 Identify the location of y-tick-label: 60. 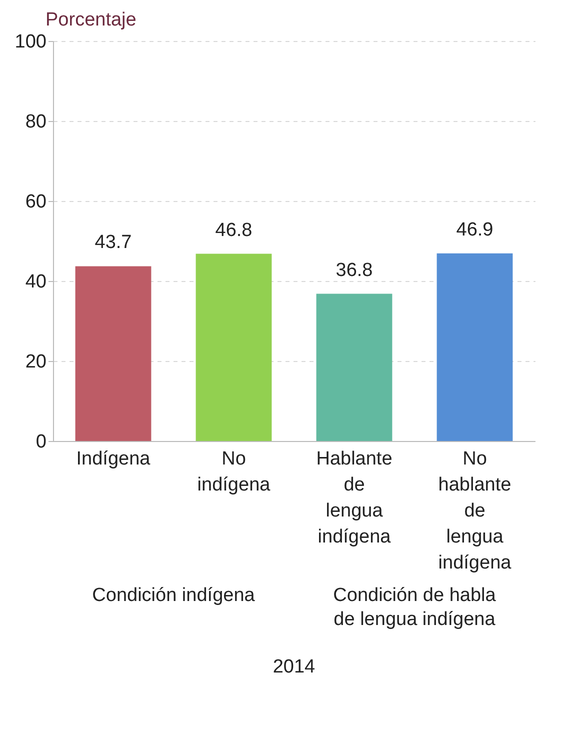
(35, 202).